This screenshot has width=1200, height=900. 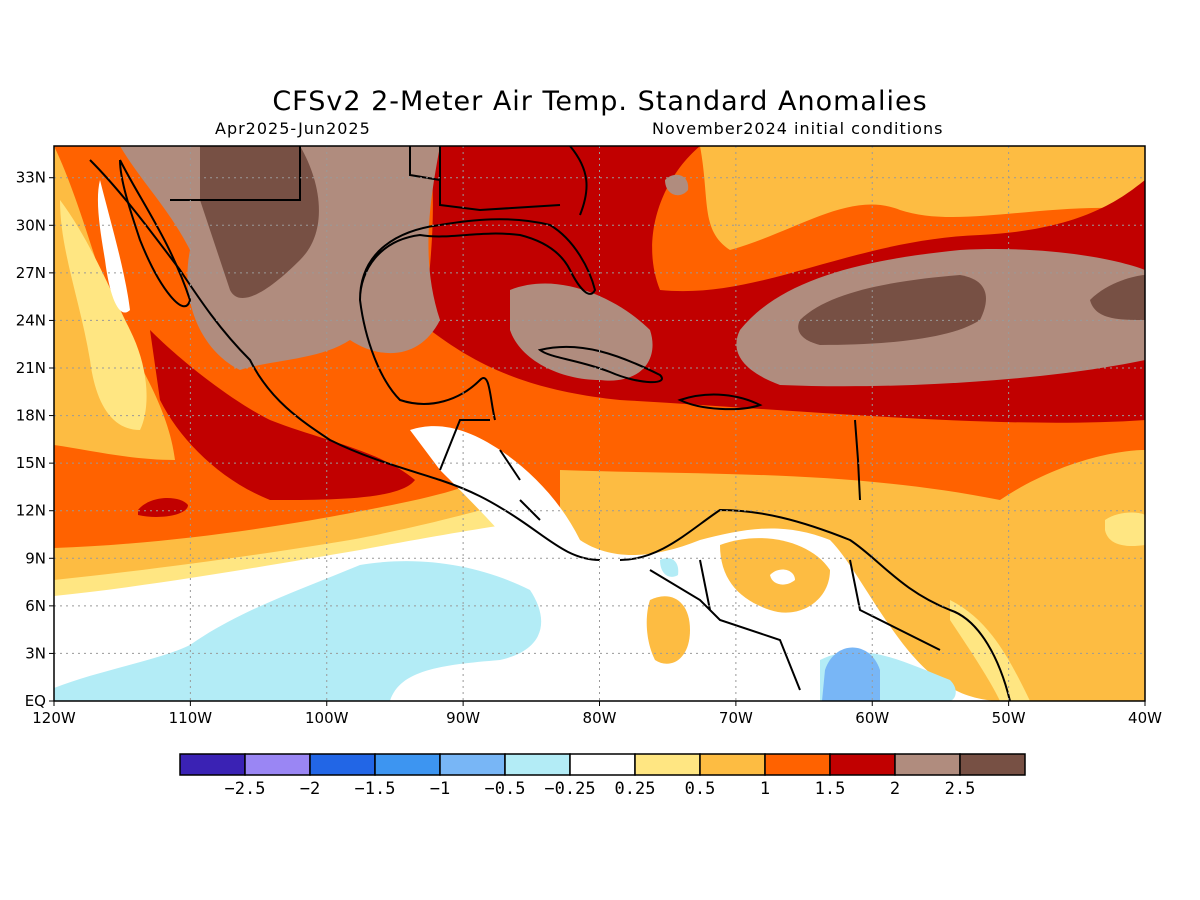 I want to click on y-tick-label: 18N, so click(x=31, y=416).